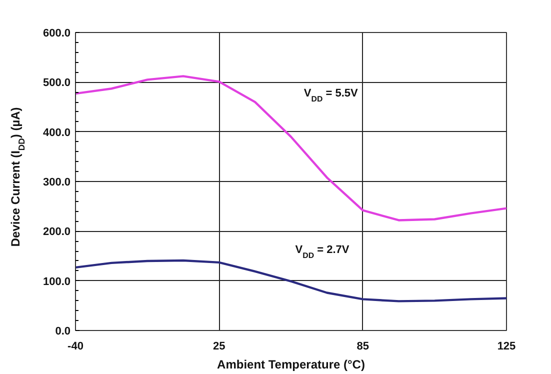  What do you see at coordinates (219, 346) in the screenshot?
I see `x-tick-label: 25` at bounding box center [219, 346].